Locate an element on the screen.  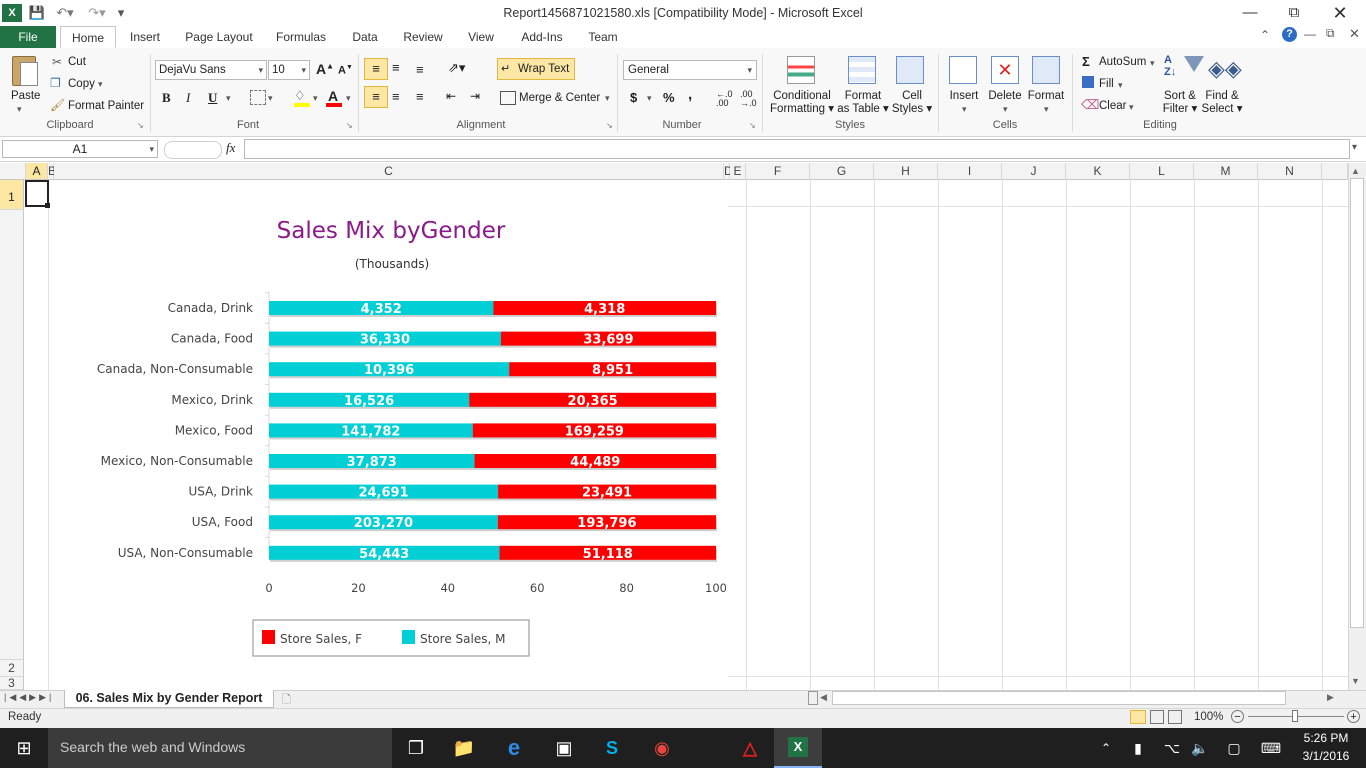
bold-button: B is located at coordinates (166, 97).